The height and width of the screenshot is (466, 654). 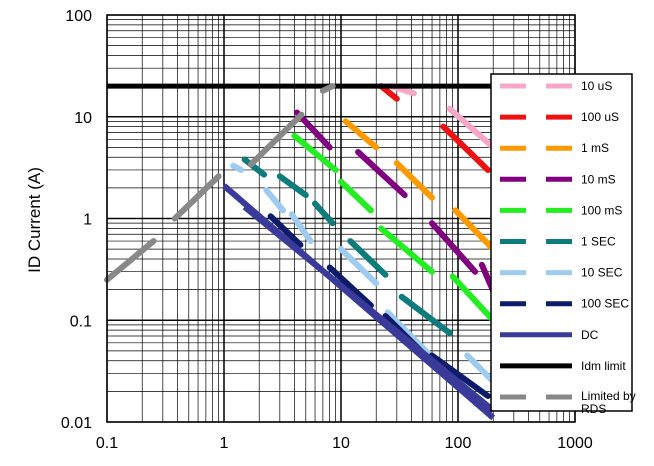 I want to click on y-tick-label: 0.01, so click(x=76, y=423).